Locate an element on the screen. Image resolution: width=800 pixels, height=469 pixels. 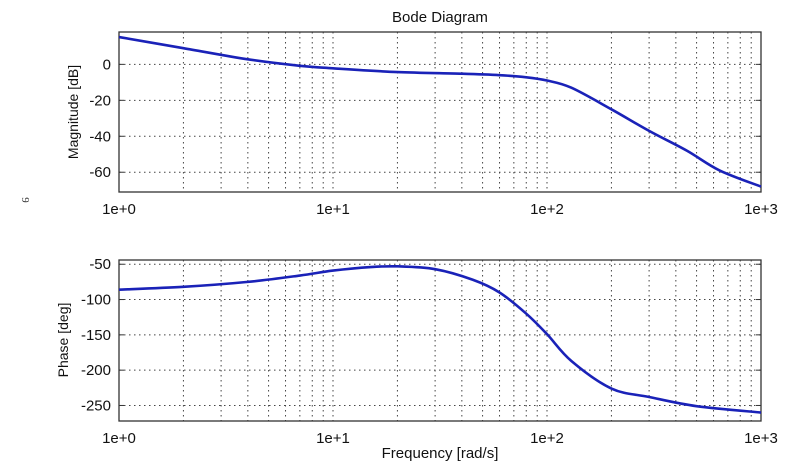
y-tick-label: -200 is located at coordinates (96, 370).